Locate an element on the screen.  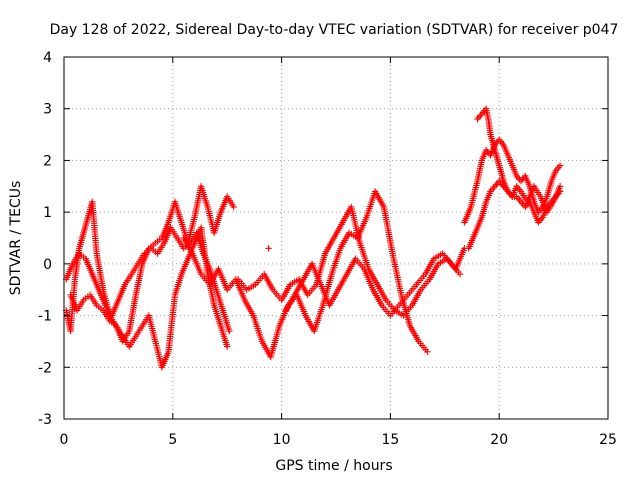
x-tick-labels: 0 5 10 15 20 25 is located at coordinates (338, 440).